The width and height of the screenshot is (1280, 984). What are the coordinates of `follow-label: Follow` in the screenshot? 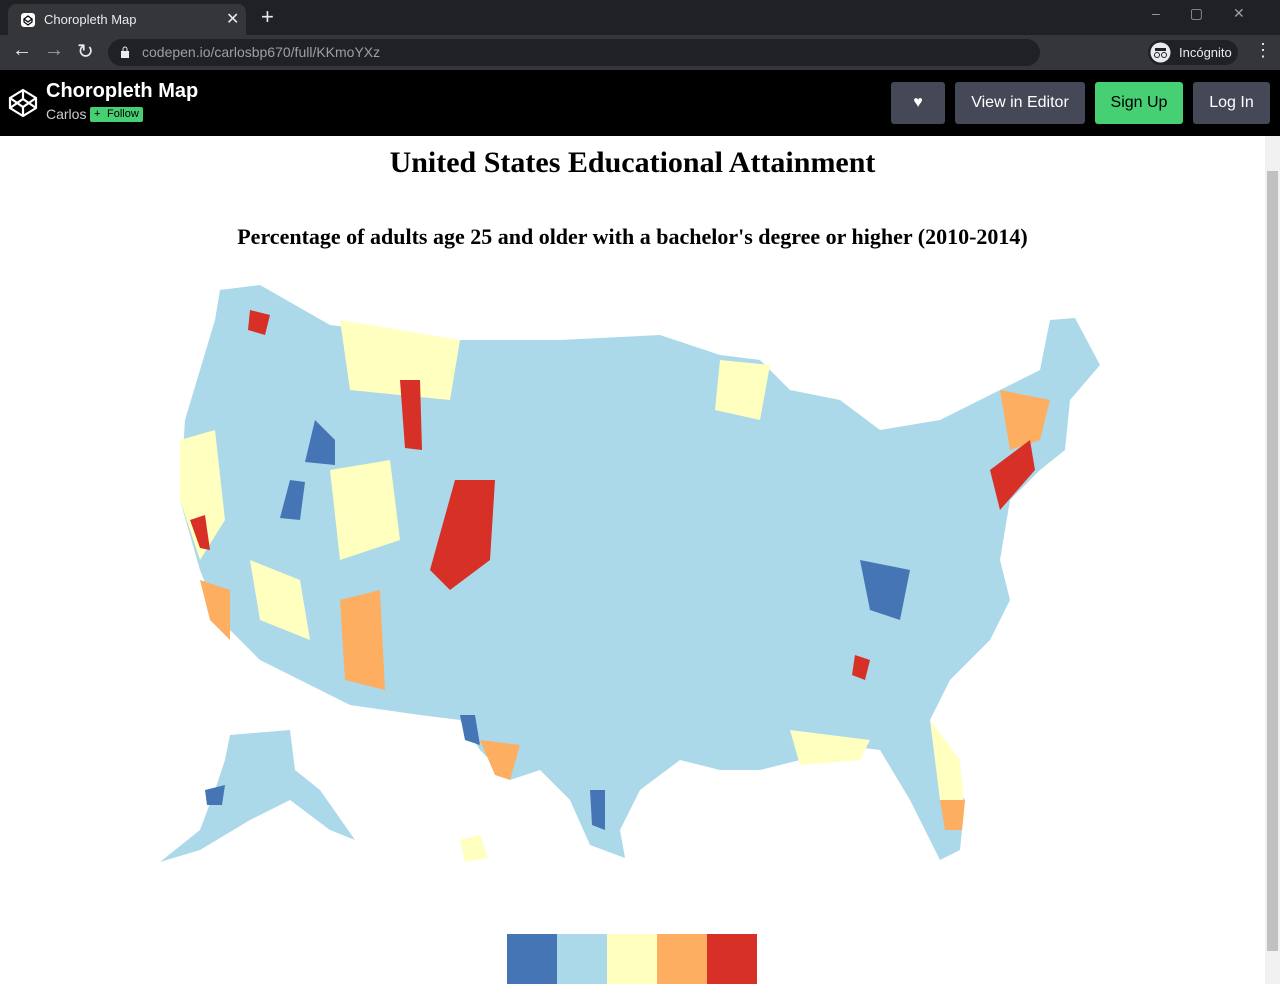 It's located at (123, 114).